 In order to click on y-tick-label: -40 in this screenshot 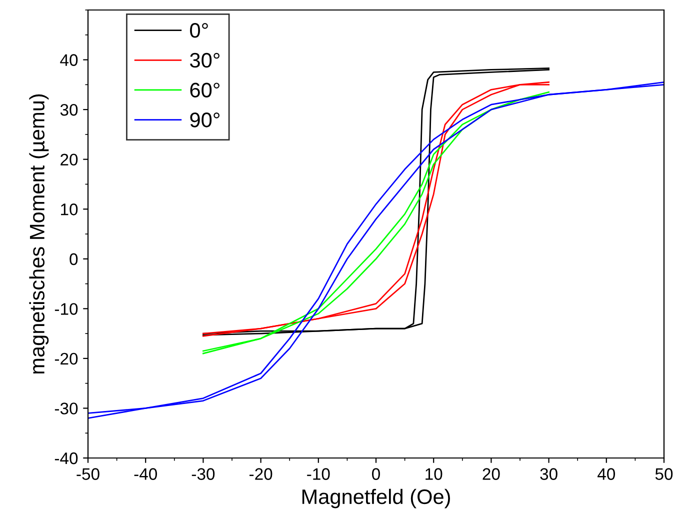, I will do `click(66, 458)`.